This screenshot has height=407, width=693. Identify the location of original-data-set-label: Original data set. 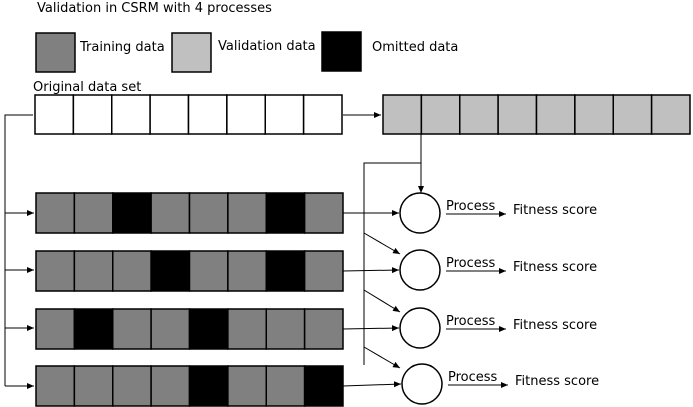
(87, 87).